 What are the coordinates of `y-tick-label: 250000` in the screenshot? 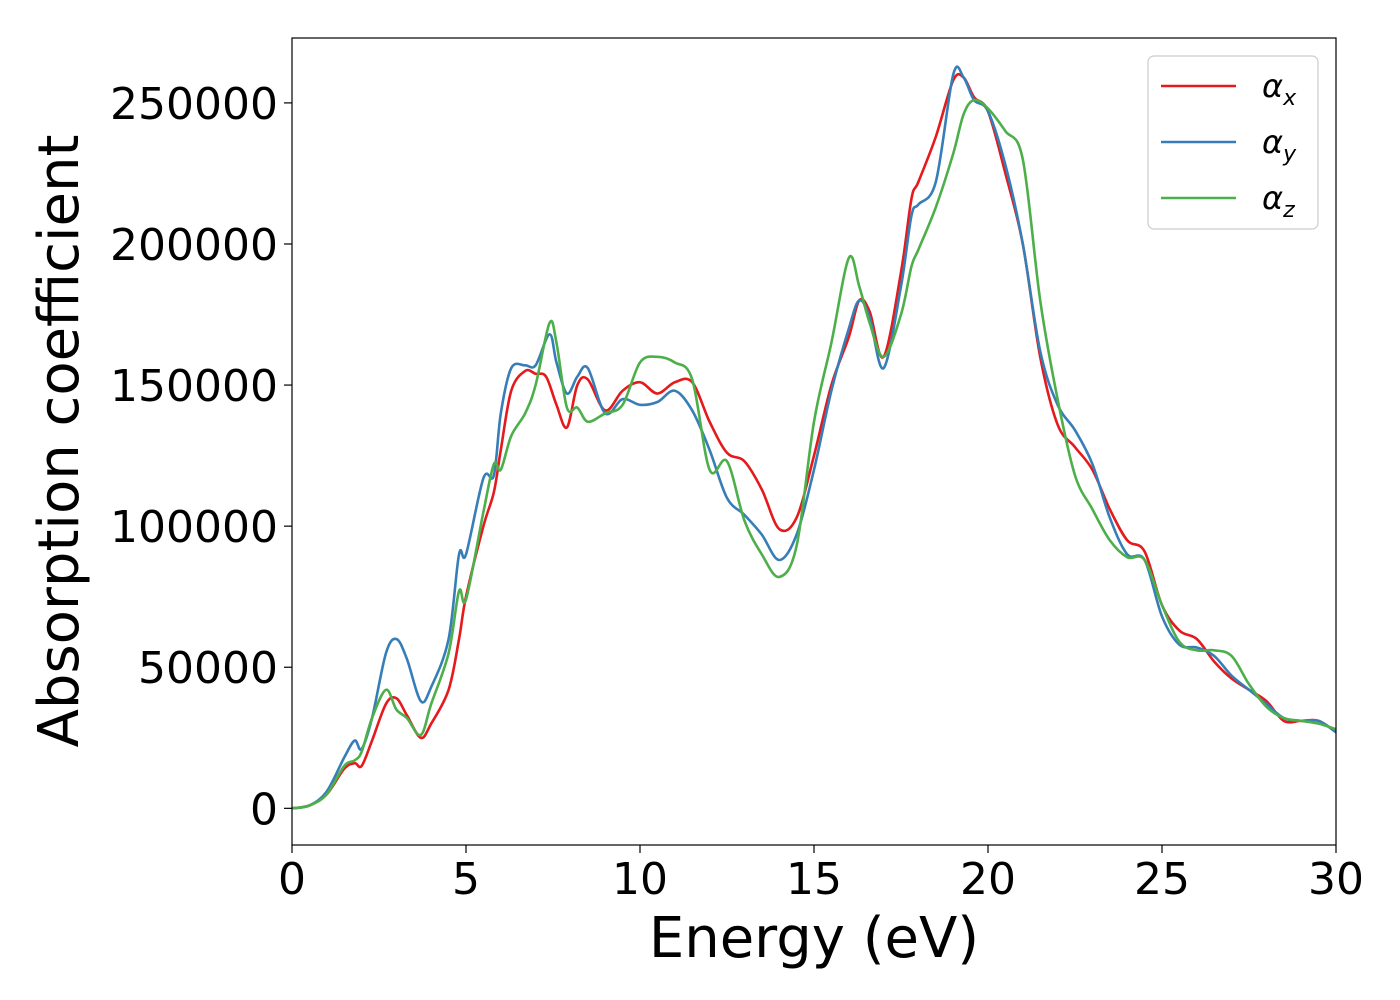 It's located at (194, 104).